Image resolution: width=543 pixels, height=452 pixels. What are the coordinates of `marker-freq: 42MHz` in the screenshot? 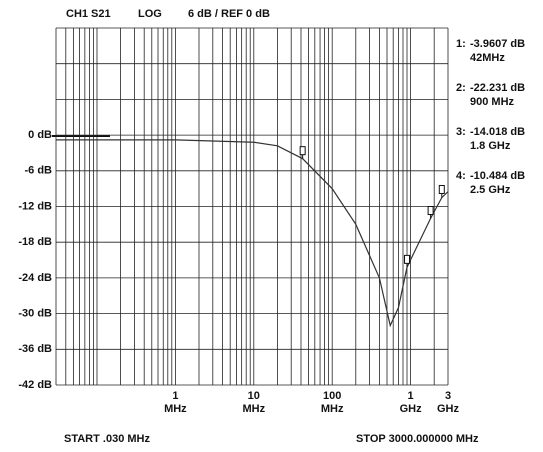 It's located at (487, 58).